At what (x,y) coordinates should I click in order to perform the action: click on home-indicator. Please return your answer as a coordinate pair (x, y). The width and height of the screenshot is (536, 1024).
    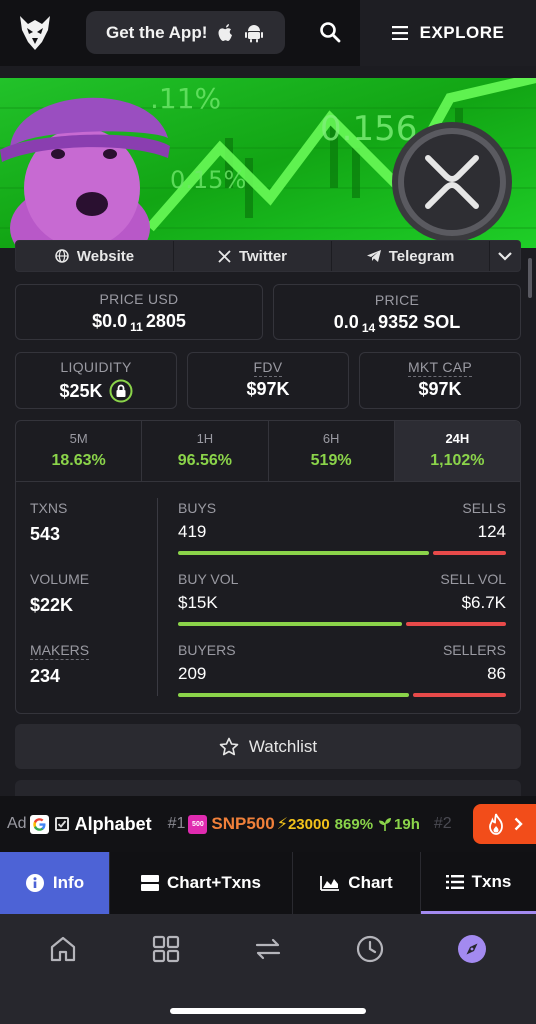
    Looking at the image, I should click on (268, 1011).